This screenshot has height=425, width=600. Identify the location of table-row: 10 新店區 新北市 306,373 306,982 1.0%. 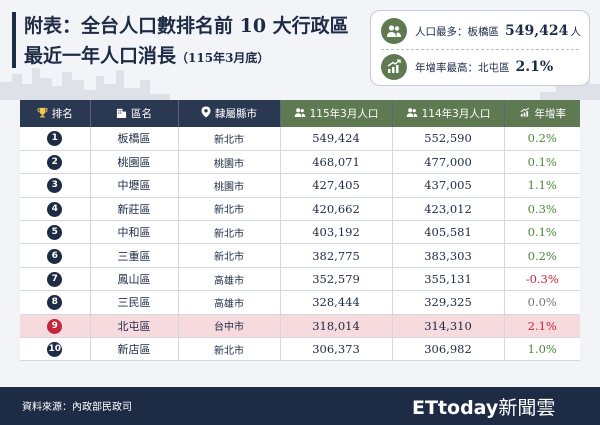
(300, 349).